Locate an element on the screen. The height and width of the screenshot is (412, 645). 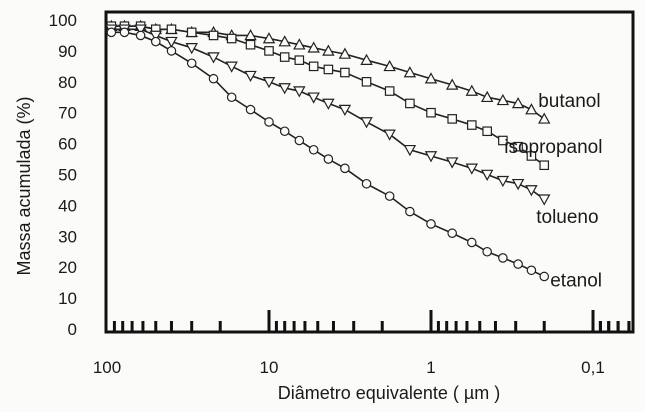
y-axis-title: Massa acumulada (%) is located at coordinates (24, 185).